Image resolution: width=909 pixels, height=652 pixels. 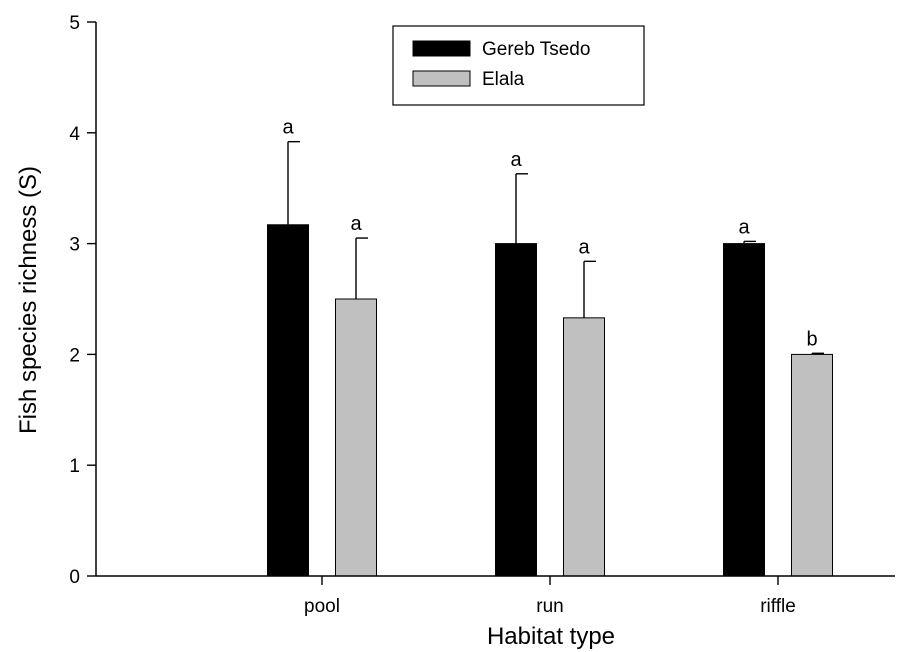 What do you see at coordinates (74, 577) in the screenshot?
I see `y-tick-label: 0` at bounding box center [74, 577].